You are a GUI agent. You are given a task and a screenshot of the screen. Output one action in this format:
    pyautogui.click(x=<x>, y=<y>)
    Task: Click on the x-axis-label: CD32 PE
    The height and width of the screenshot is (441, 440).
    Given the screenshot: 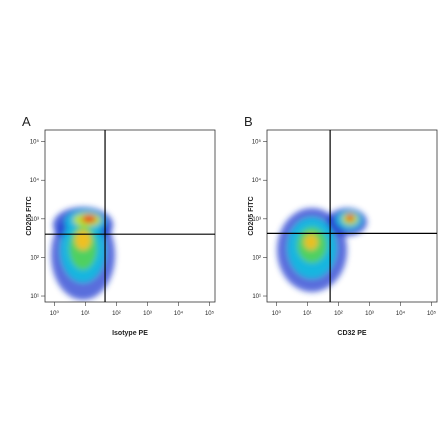 What is the action you would take?
    pyautogui.click(x=352, y=333)
    